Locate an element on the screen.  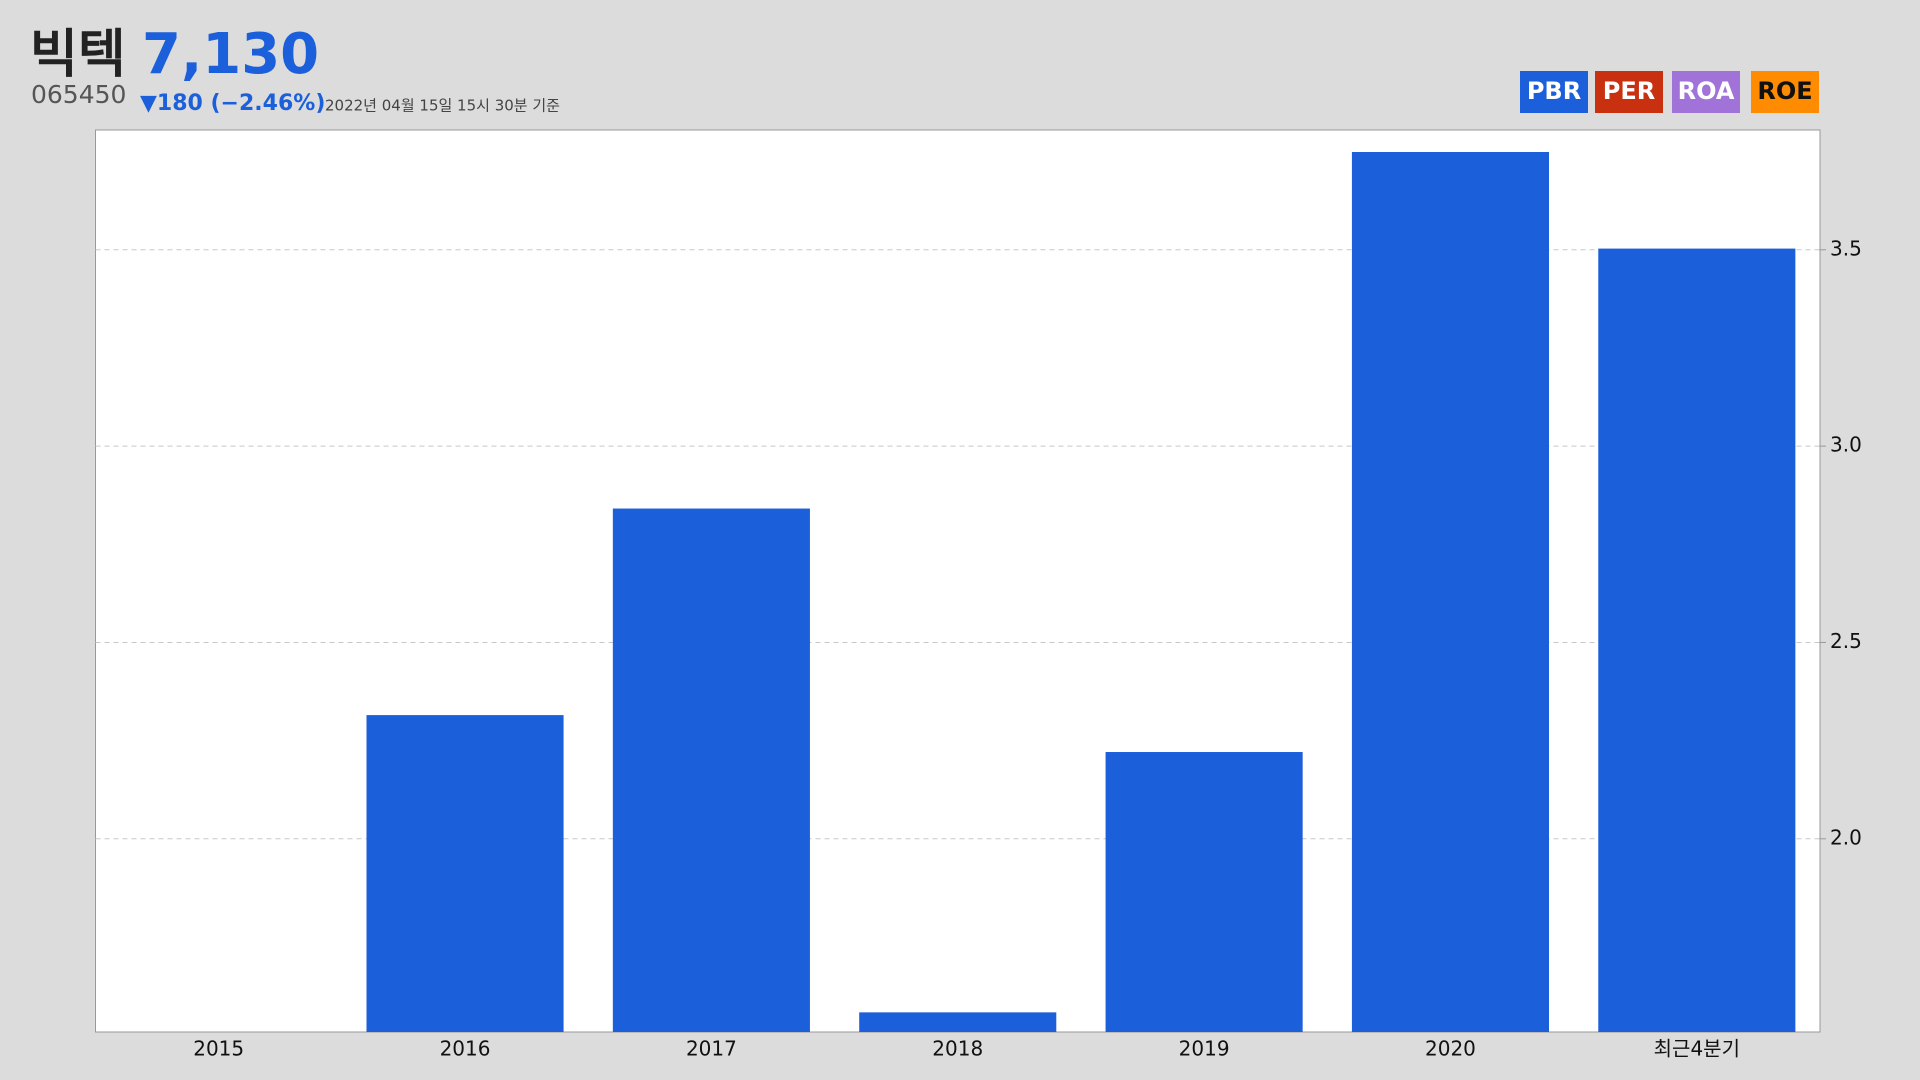
y-tick-label: 3.0 is located at coordinates (1846, 445).